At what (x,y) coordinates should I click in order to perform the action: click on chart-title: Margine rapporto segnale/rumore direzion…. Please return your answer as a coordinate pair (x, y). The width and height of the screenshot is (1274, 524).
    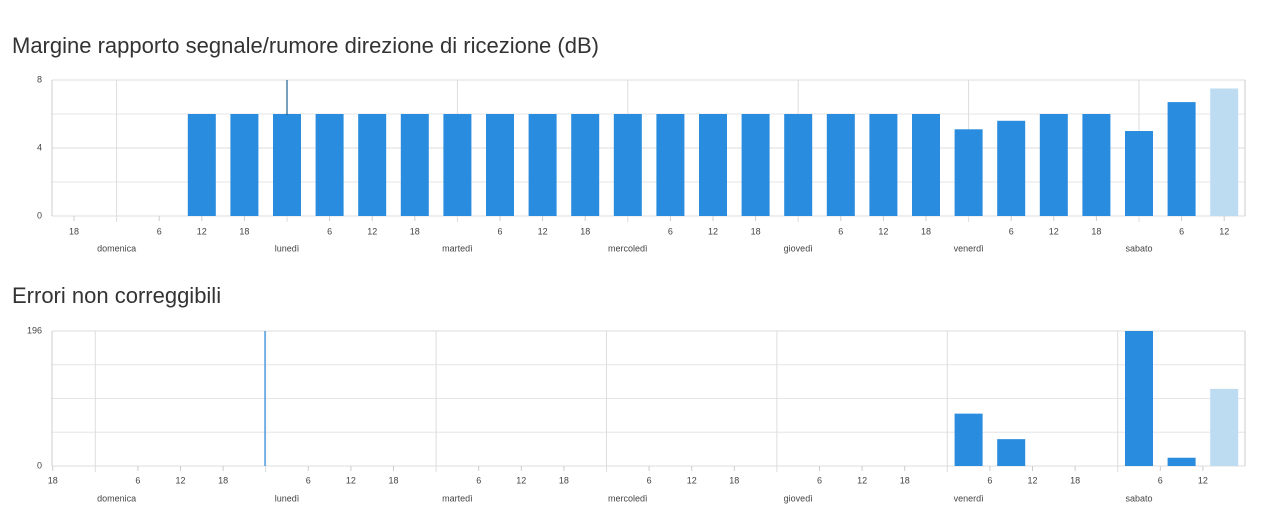
    Looking at the image, I should click on (305, 45).